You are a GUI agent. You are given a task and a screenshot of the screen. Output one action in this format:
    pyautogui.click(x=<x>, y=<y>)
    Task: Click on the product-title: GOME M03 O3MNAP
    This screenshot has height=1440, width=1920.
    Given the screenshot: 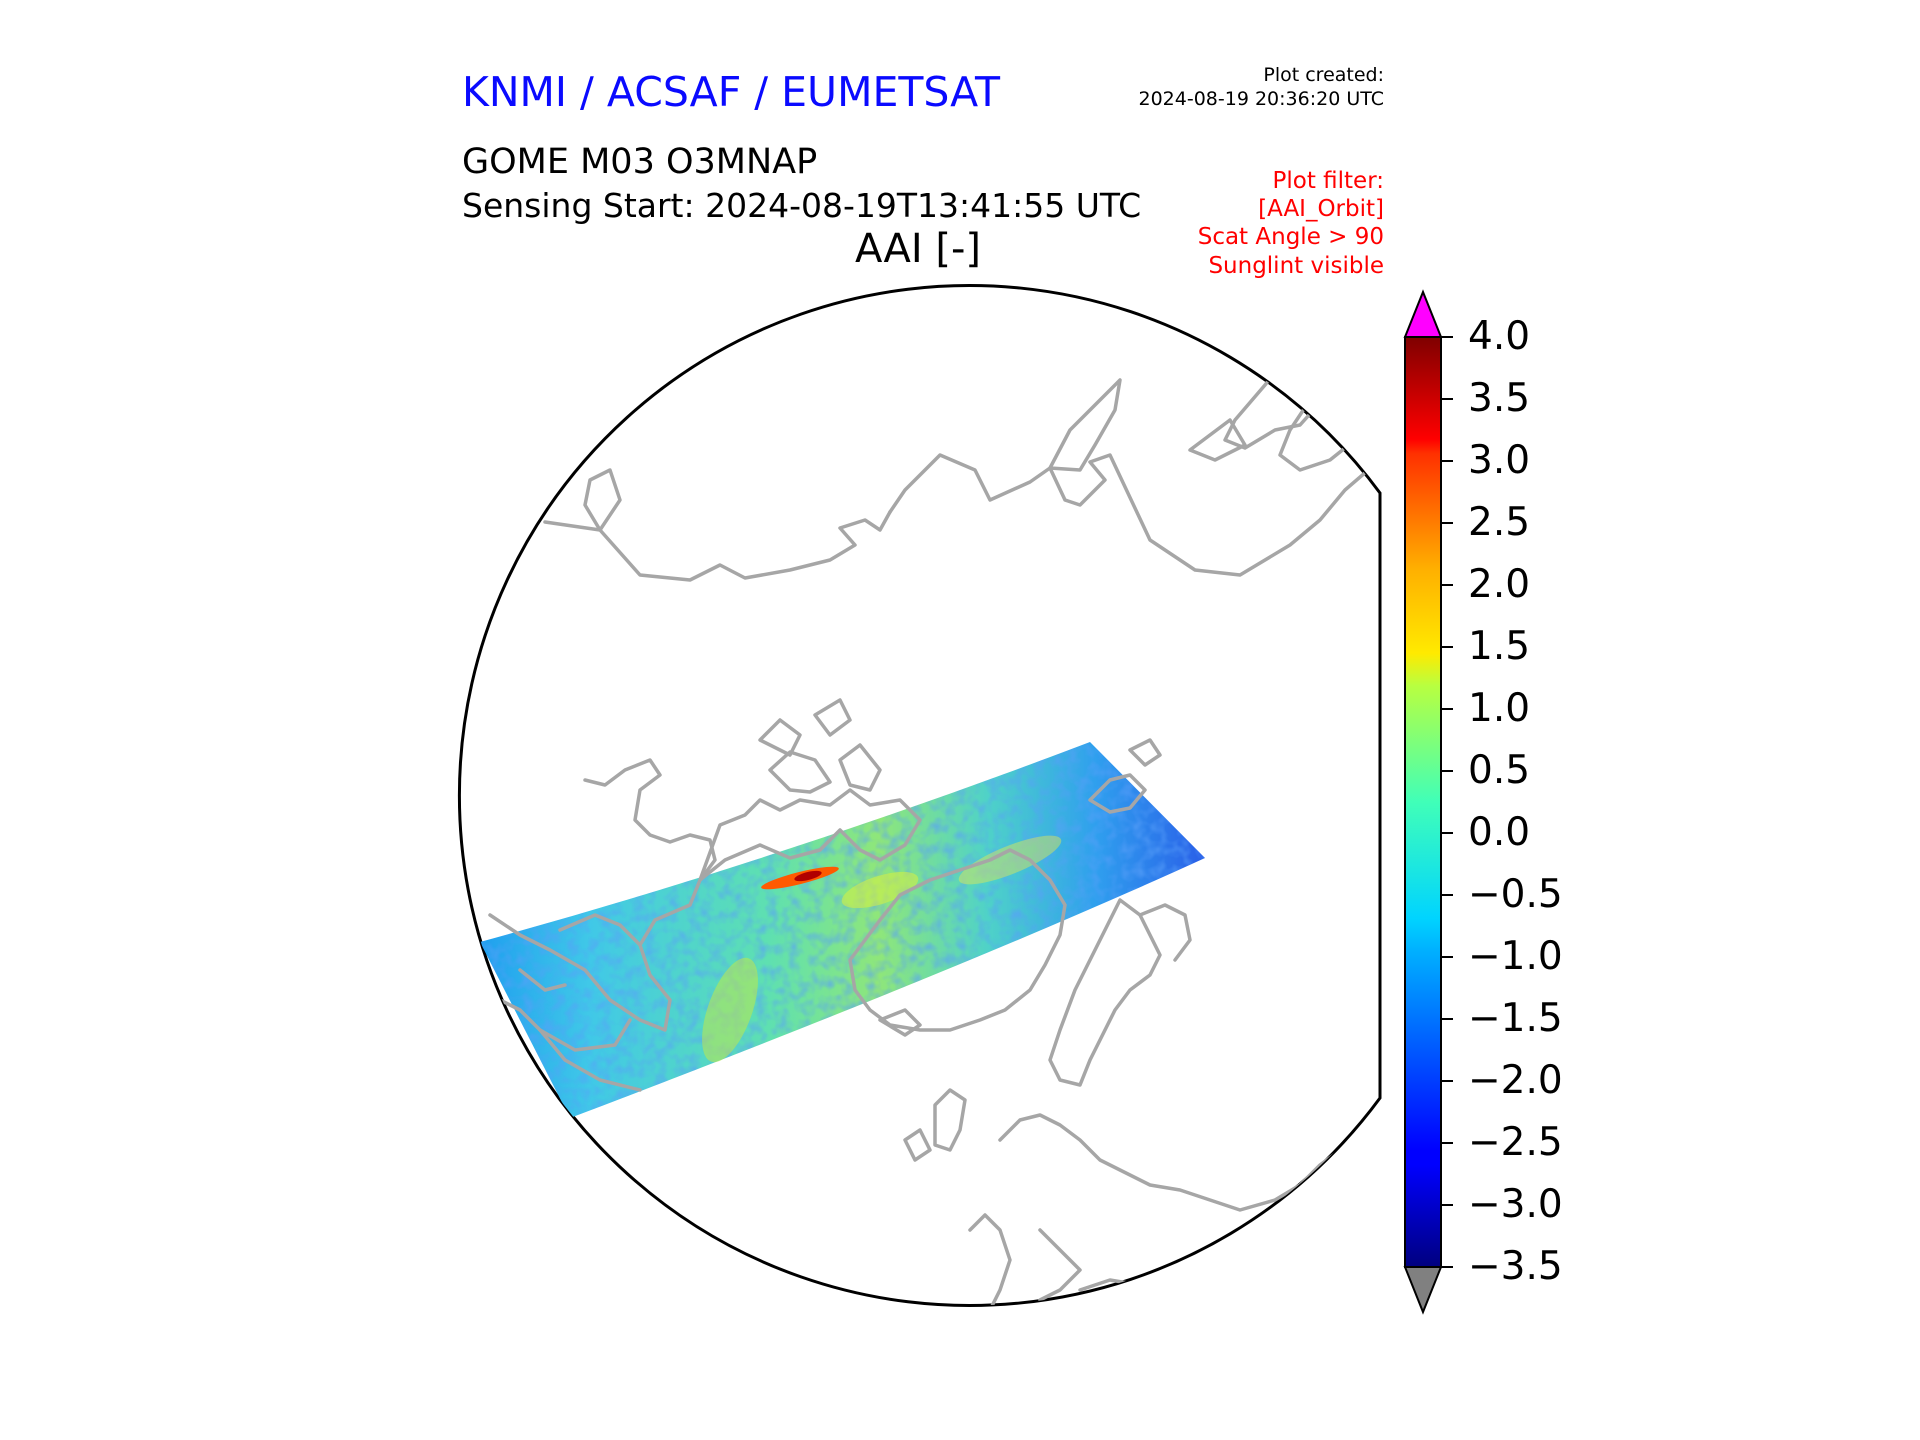 What is the action you would take?
    pyautogui.click(x=640, y=162)
    